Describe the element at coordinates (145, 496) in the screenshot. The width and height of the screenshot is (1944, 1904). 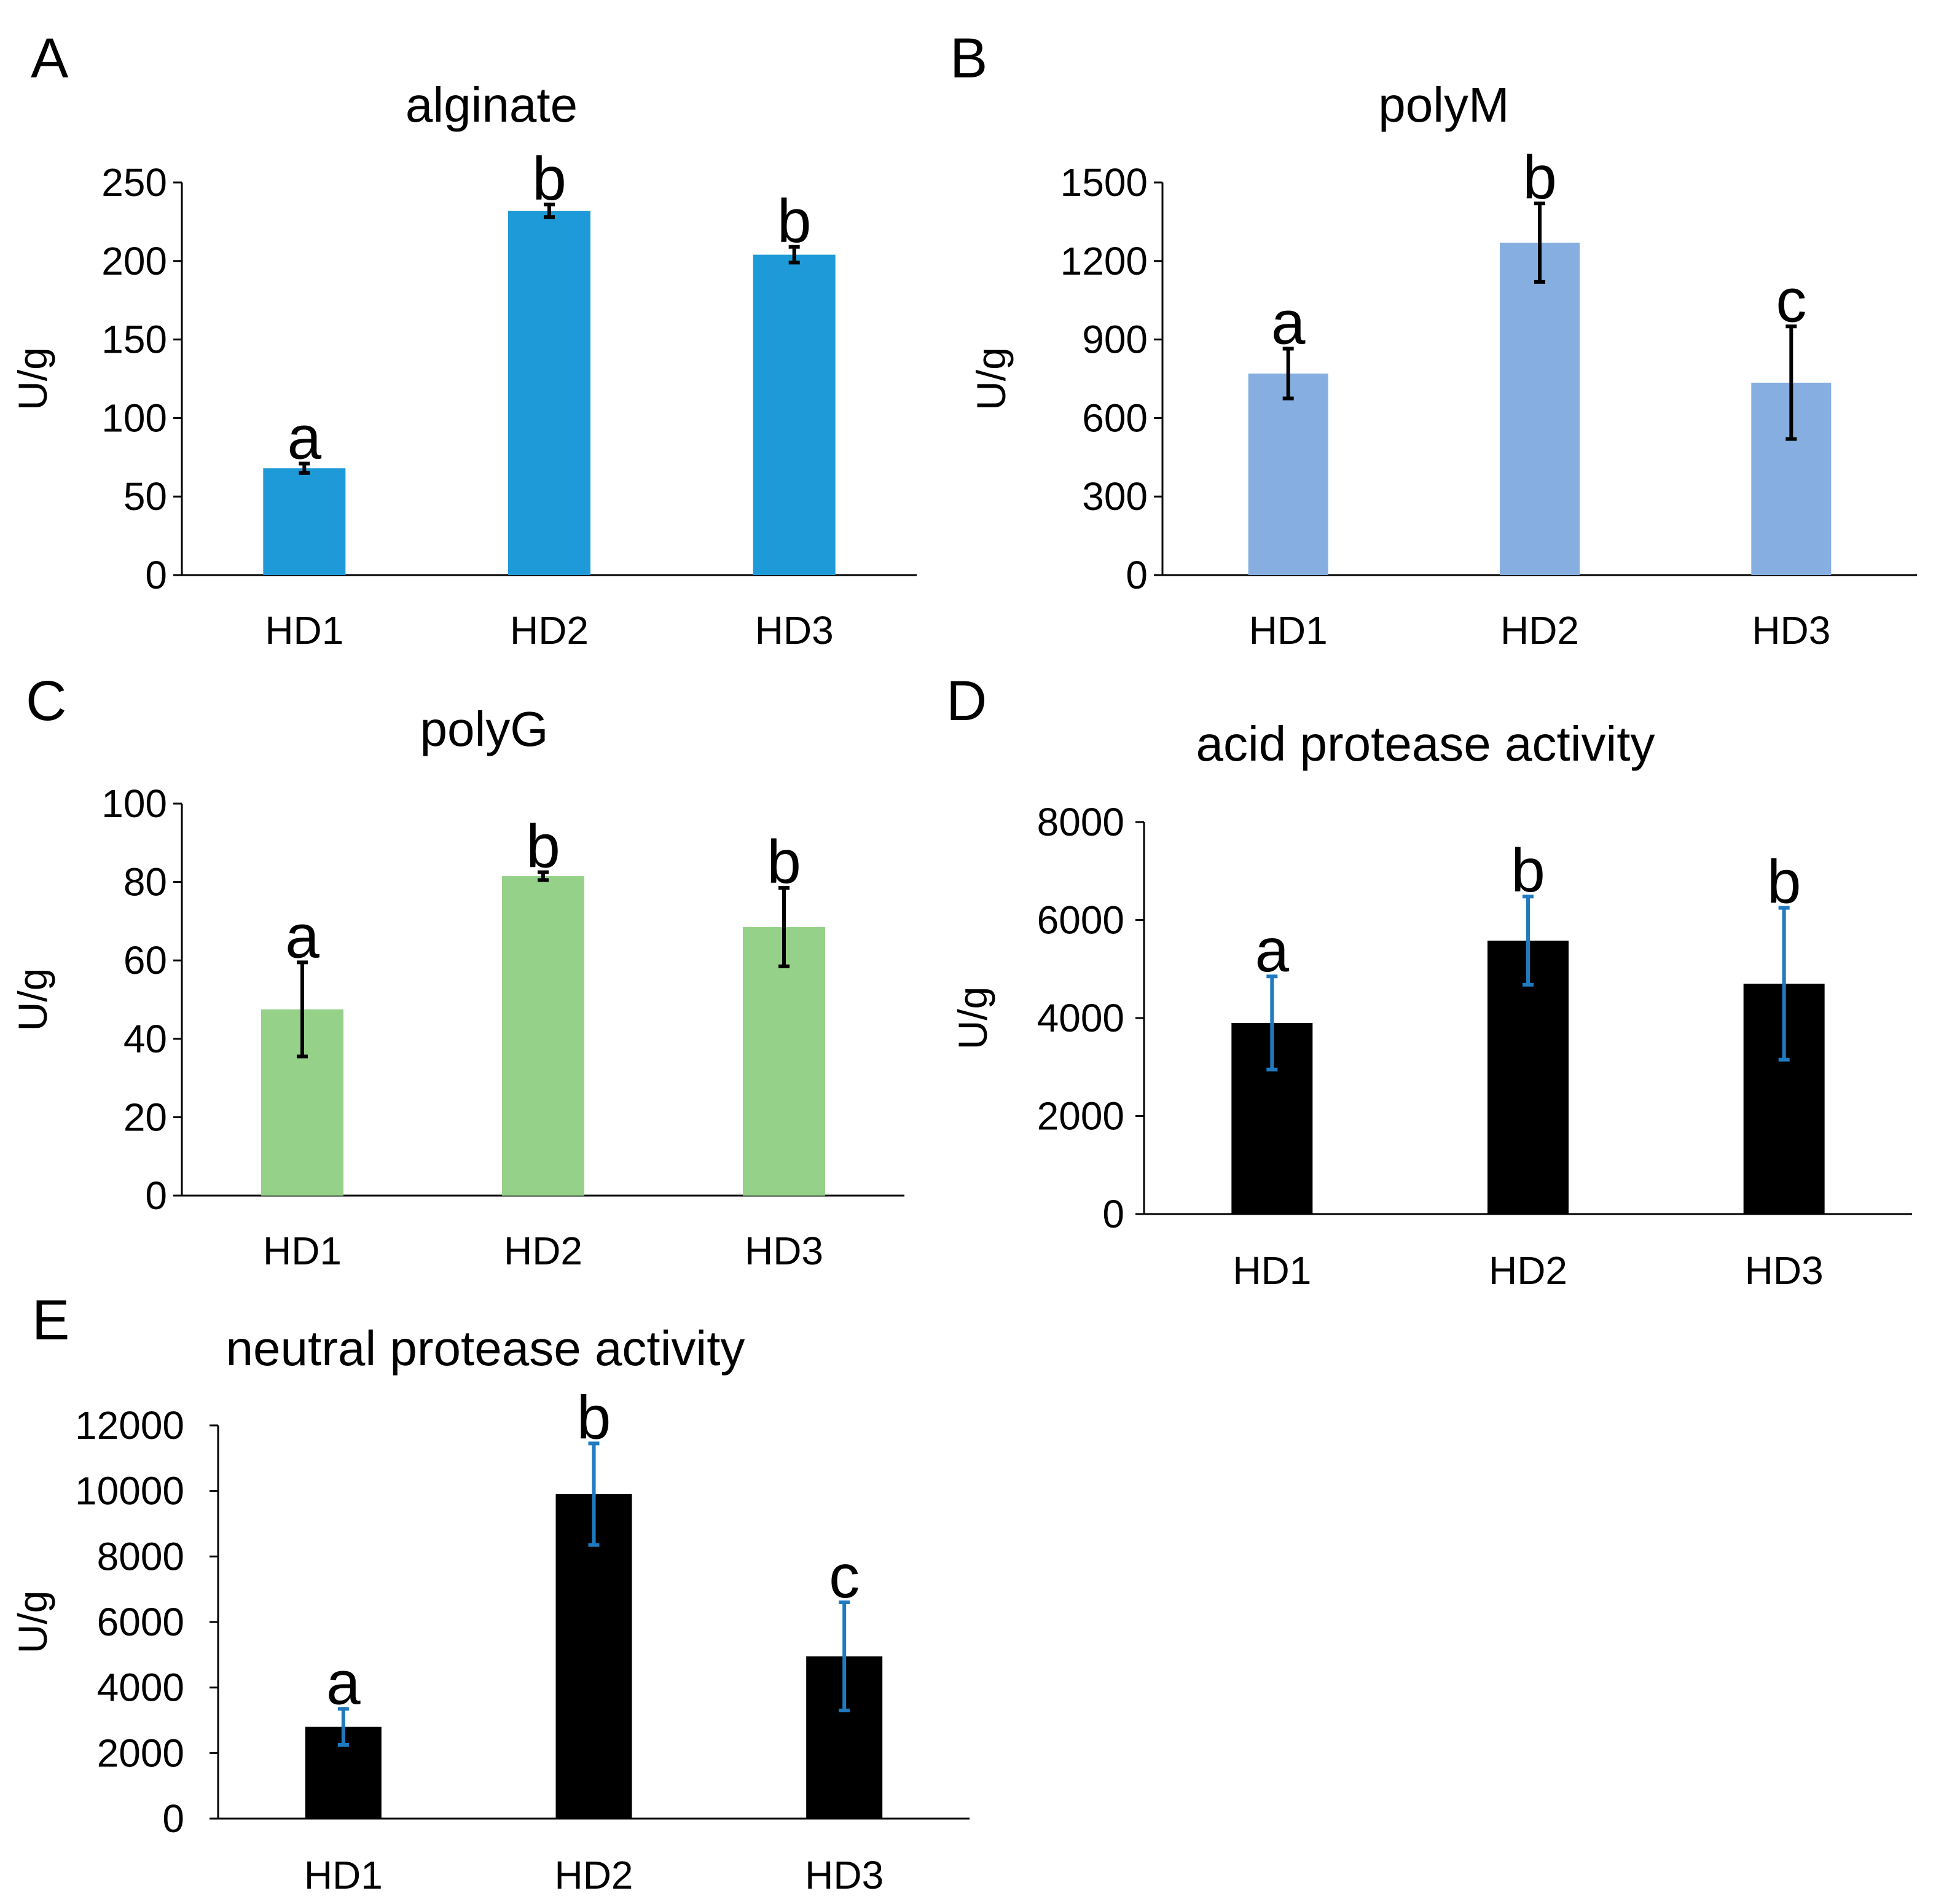
I see `y-tick-label: 50` at that location.